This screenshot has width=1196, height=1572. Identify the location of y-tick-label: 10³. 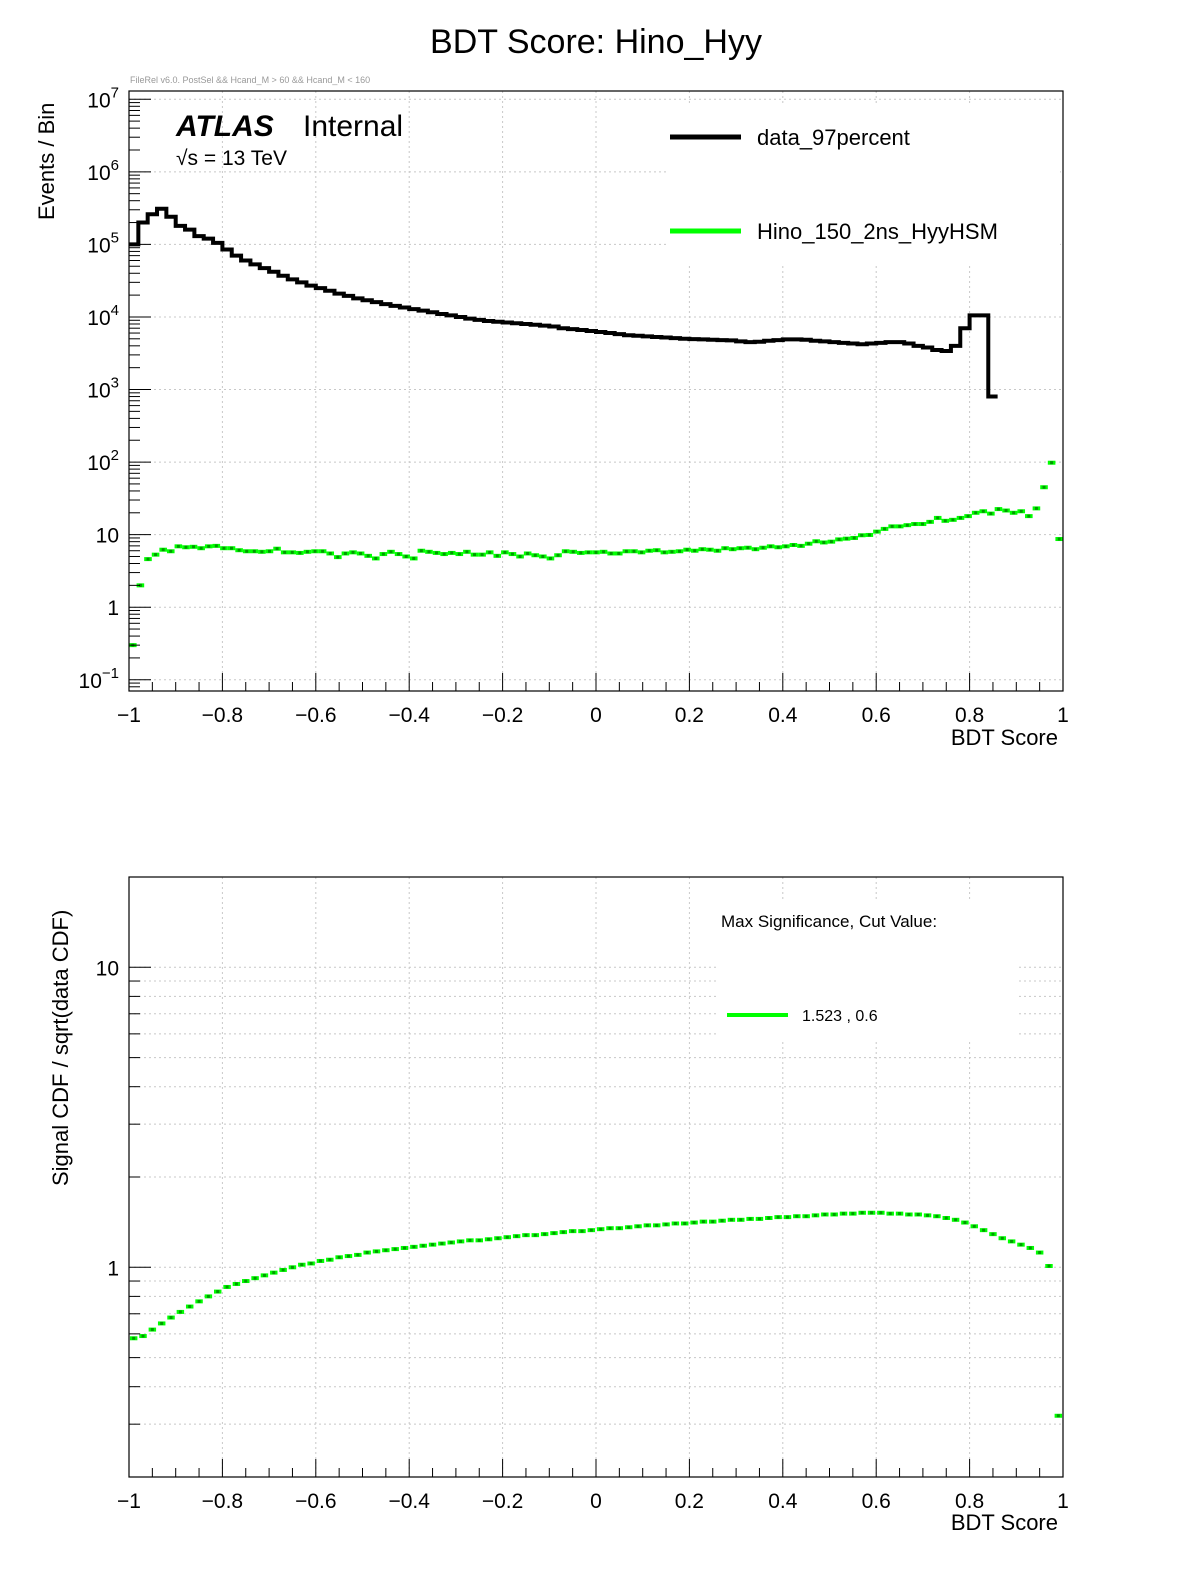
(103, 389).